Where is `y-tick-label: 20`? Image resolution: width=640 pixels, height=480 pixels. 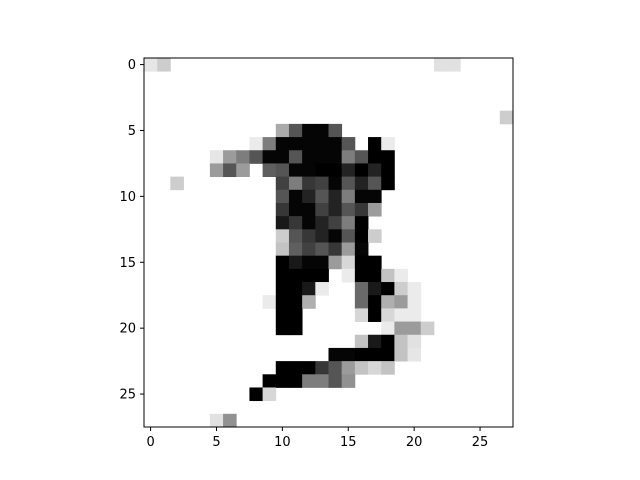
y-tick-label: 20 is located at coordinates (127, 329).